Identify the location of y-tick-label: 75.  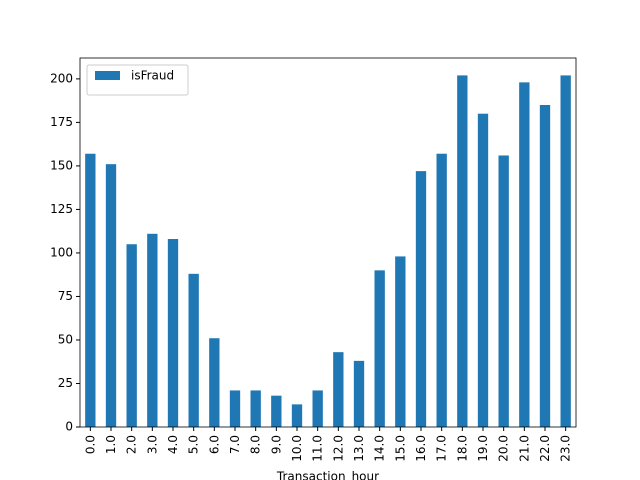
(65, 296).